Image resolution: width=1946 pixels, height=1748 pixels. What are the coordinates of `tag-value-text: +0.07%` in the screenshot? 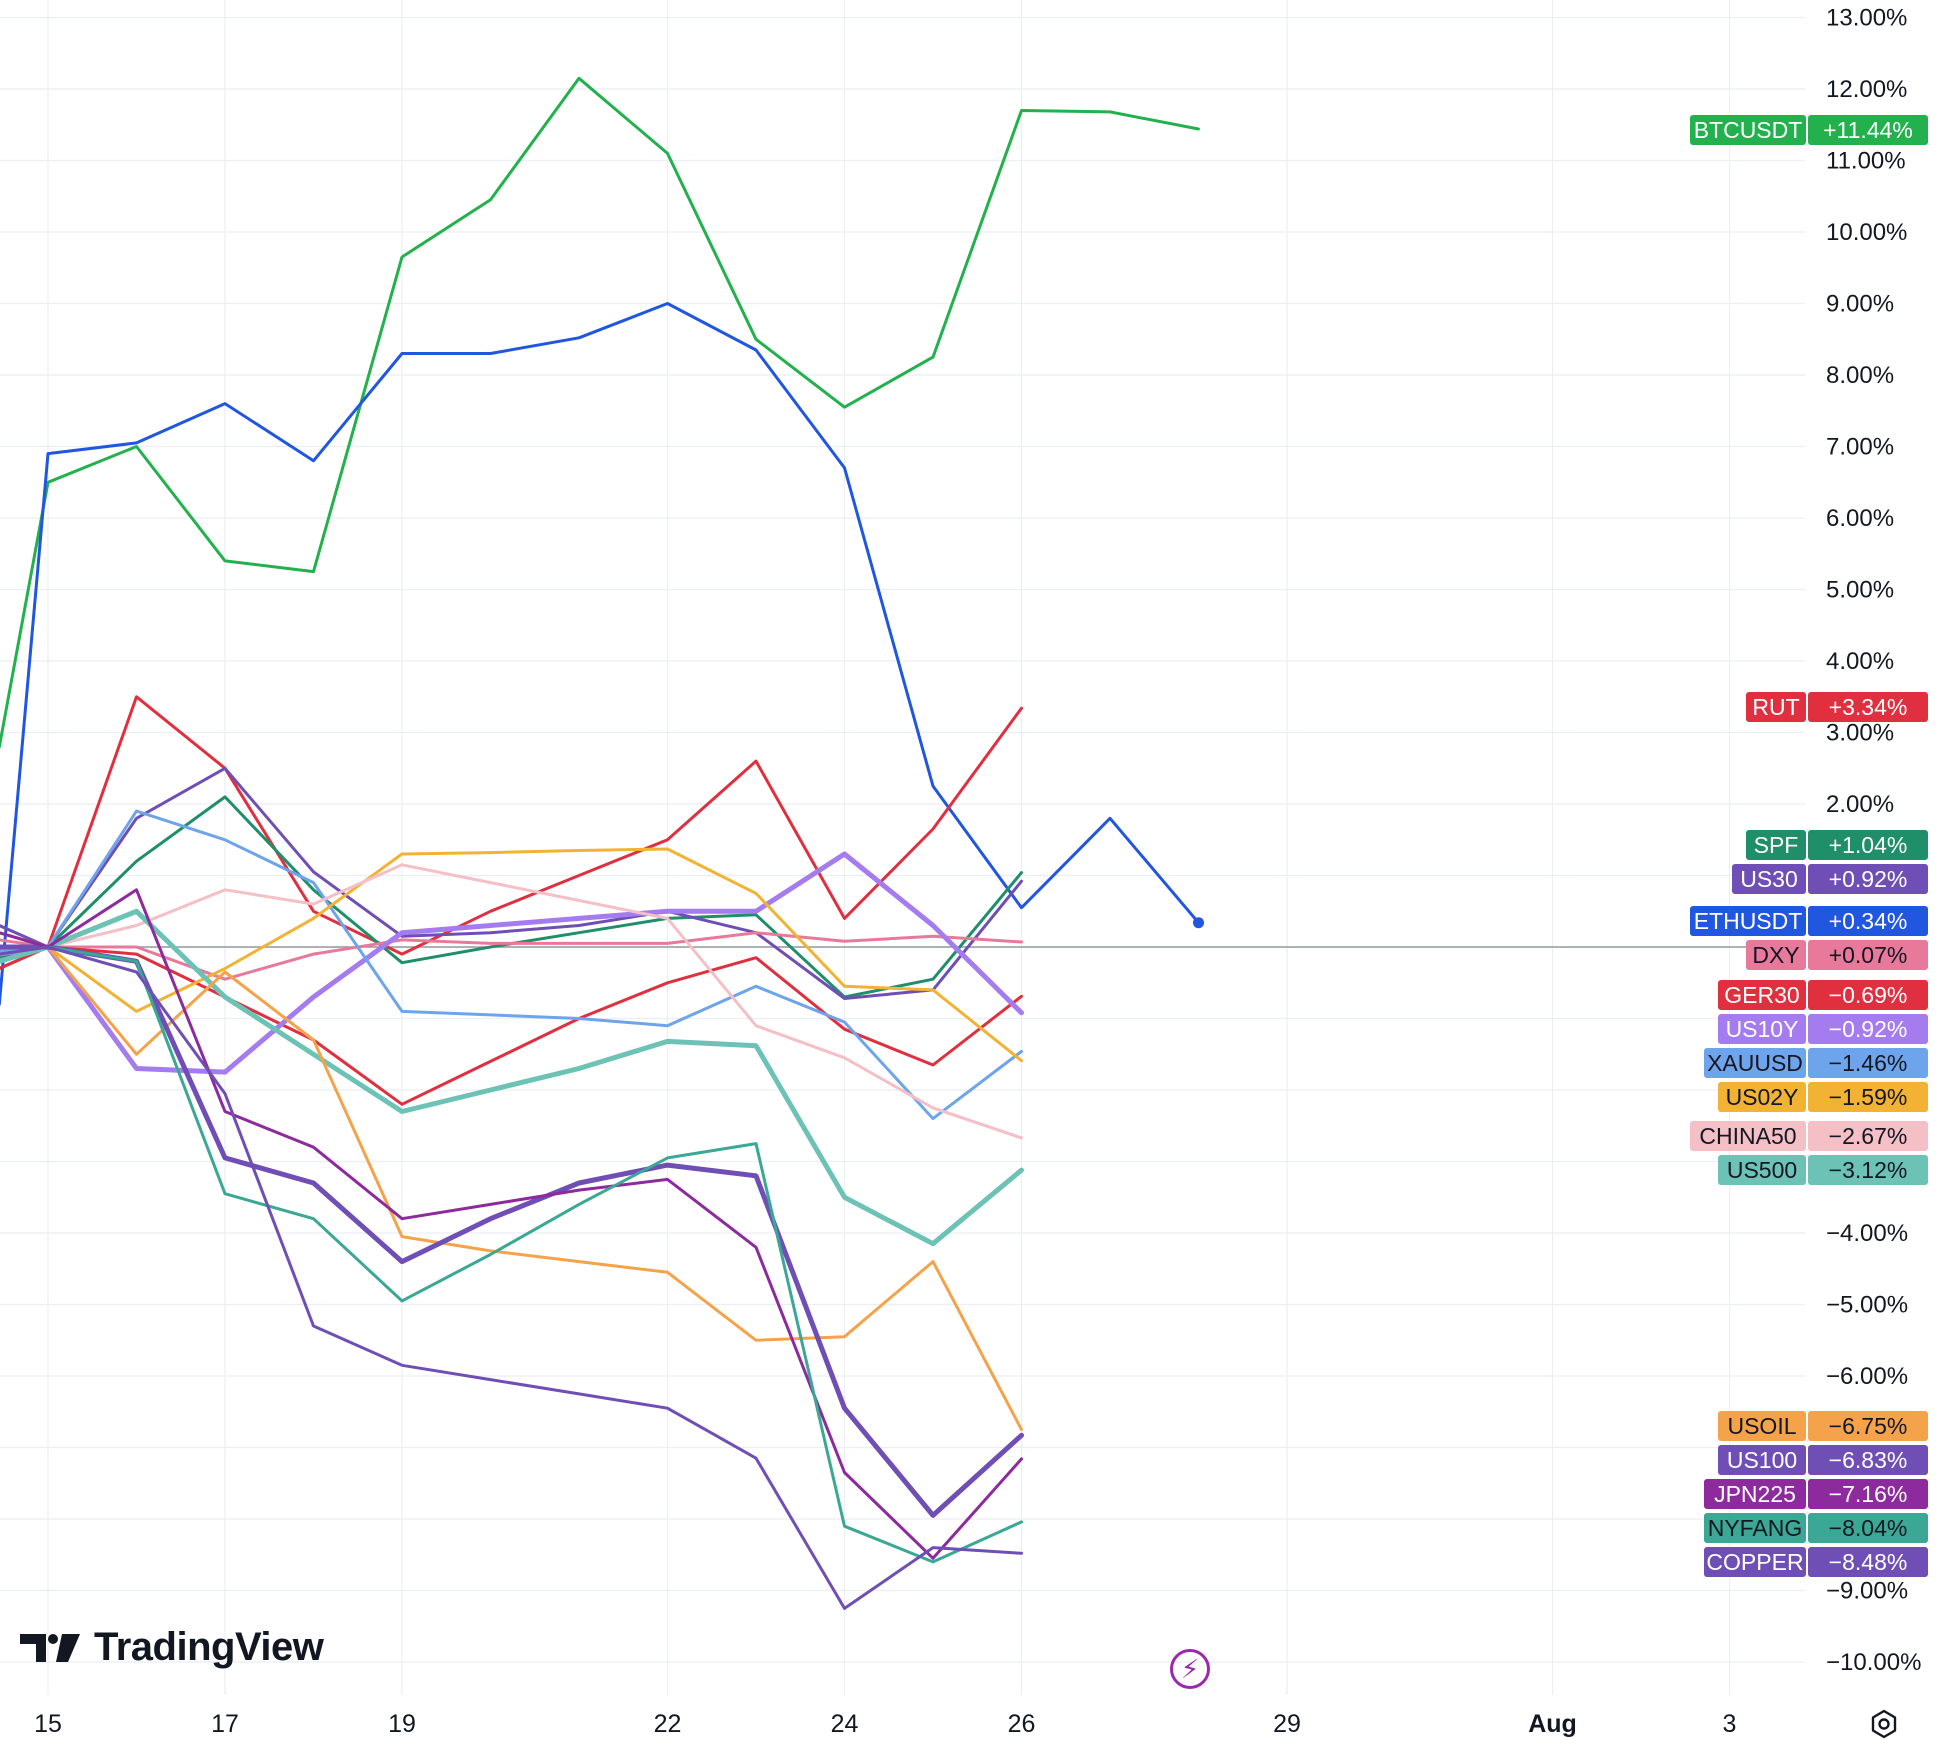 It's located at (1868, 955).